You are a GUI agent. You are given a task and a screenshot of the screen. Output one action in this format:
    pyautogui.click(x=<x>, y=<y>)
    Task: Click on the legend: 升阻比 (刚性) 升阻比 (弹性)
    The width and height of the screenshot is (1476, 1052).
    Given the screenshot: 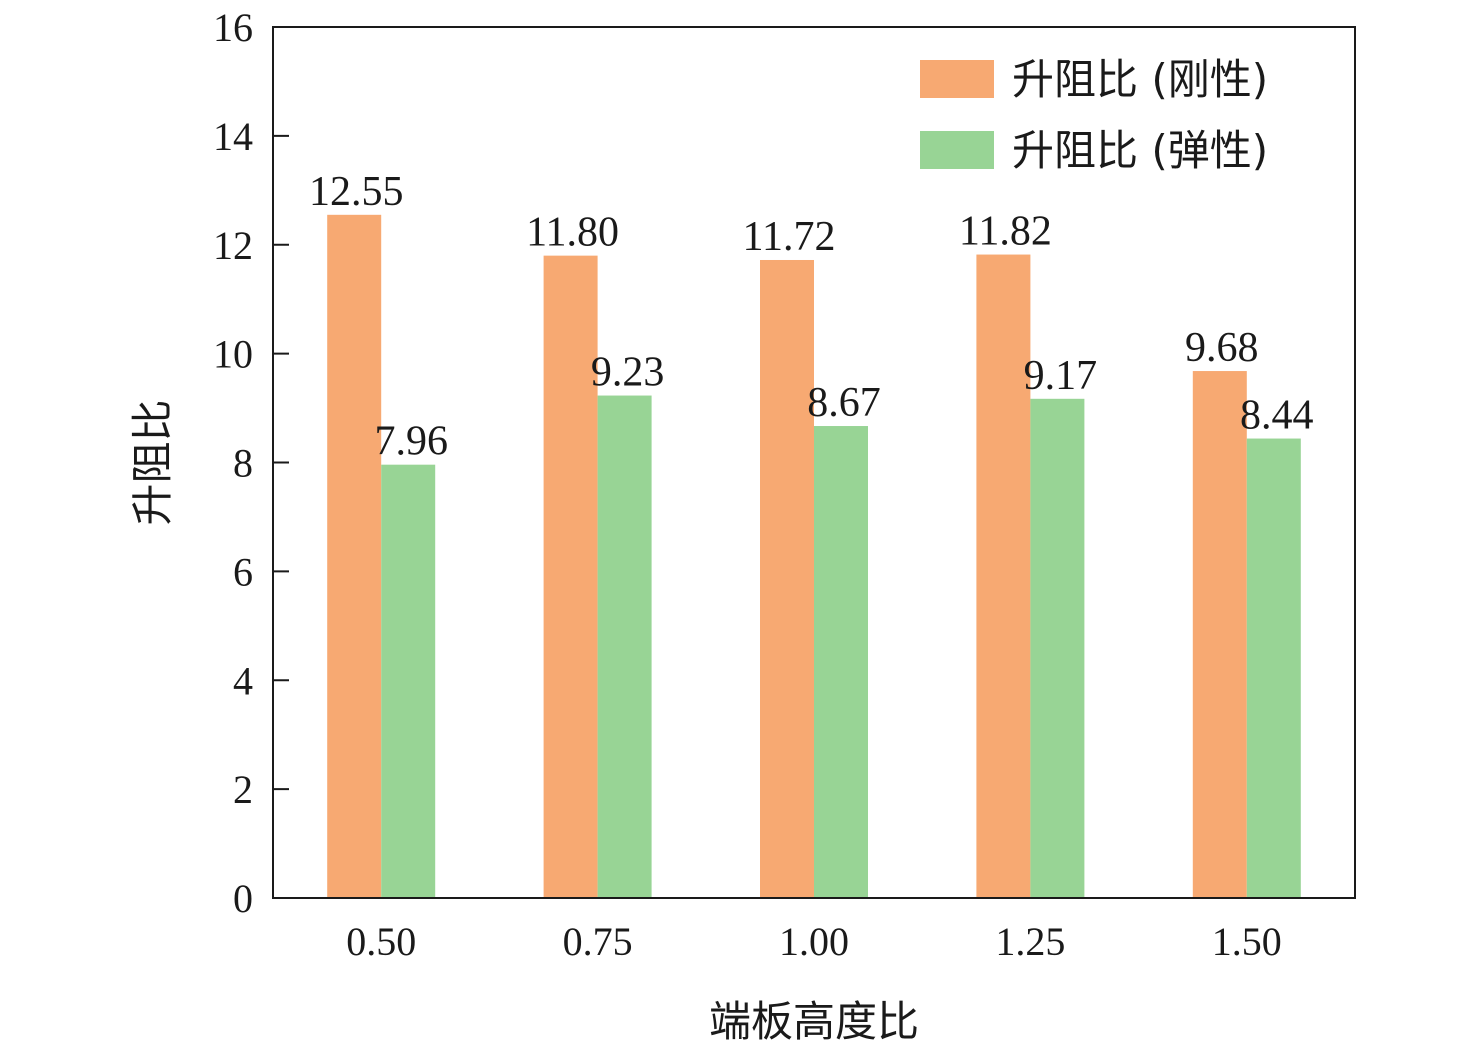 What is the action you would take?
    pyautogui.click(x=1094, y=115)
    